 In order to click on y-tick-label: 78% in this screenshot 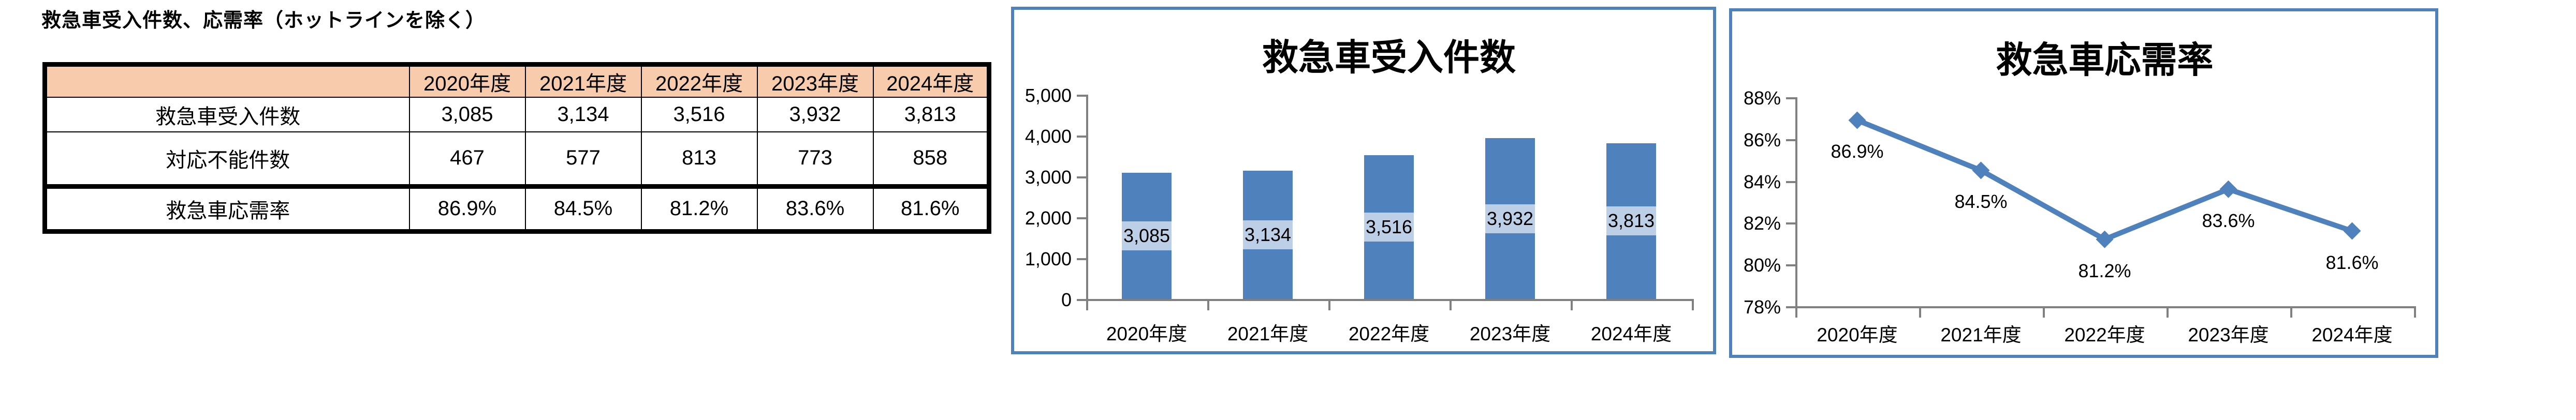, I will do `click(1762, 307)`.